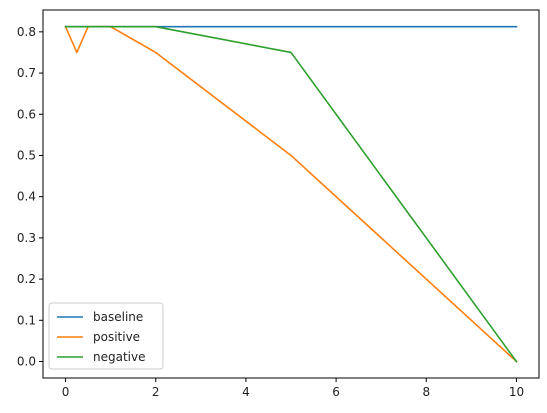 The image size is (547, 413). I want to click on y-tick-label: 0.6, so click(26, 114).